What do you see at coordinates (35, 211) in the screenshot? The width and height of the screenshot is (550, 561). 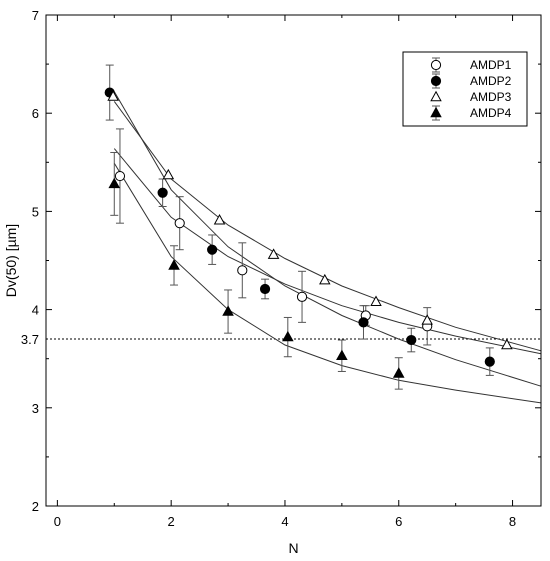 I see `y-tick-label: 5` at bounding box center [35, 211].